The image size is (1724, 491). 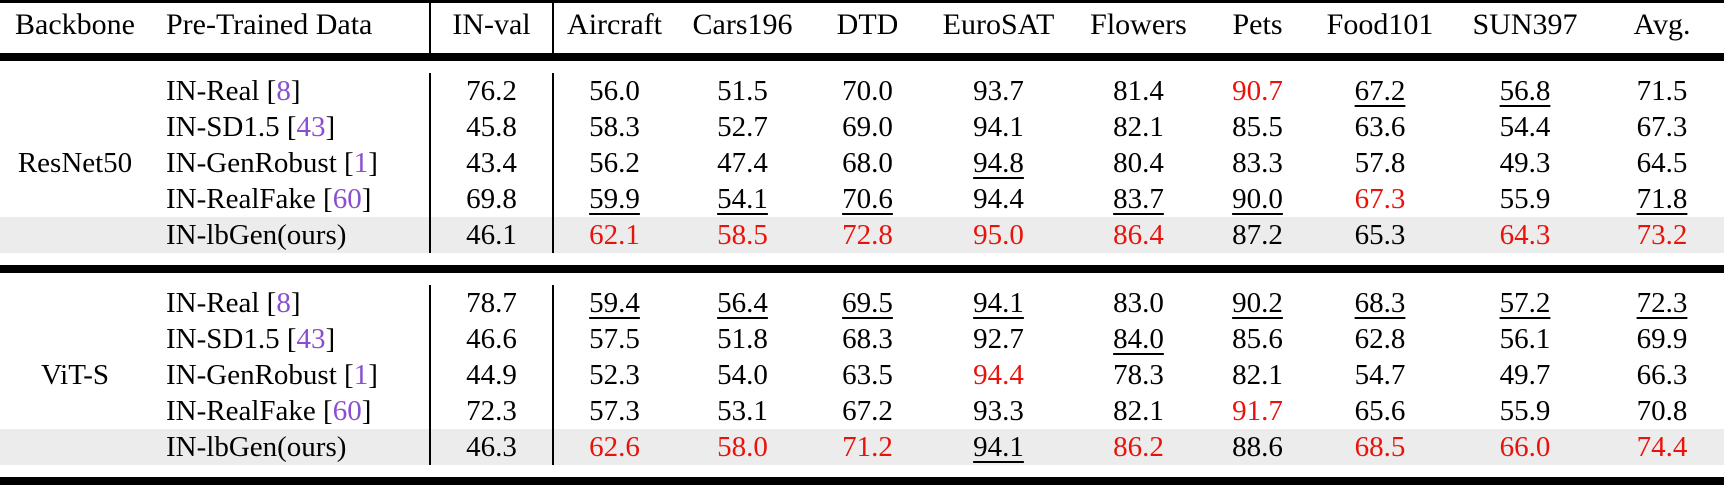 What do you see at coordinates (1525, 91) in the screenshot?
I see `score-cell-sun397: 56.8` at bounding box center [1525, 91].